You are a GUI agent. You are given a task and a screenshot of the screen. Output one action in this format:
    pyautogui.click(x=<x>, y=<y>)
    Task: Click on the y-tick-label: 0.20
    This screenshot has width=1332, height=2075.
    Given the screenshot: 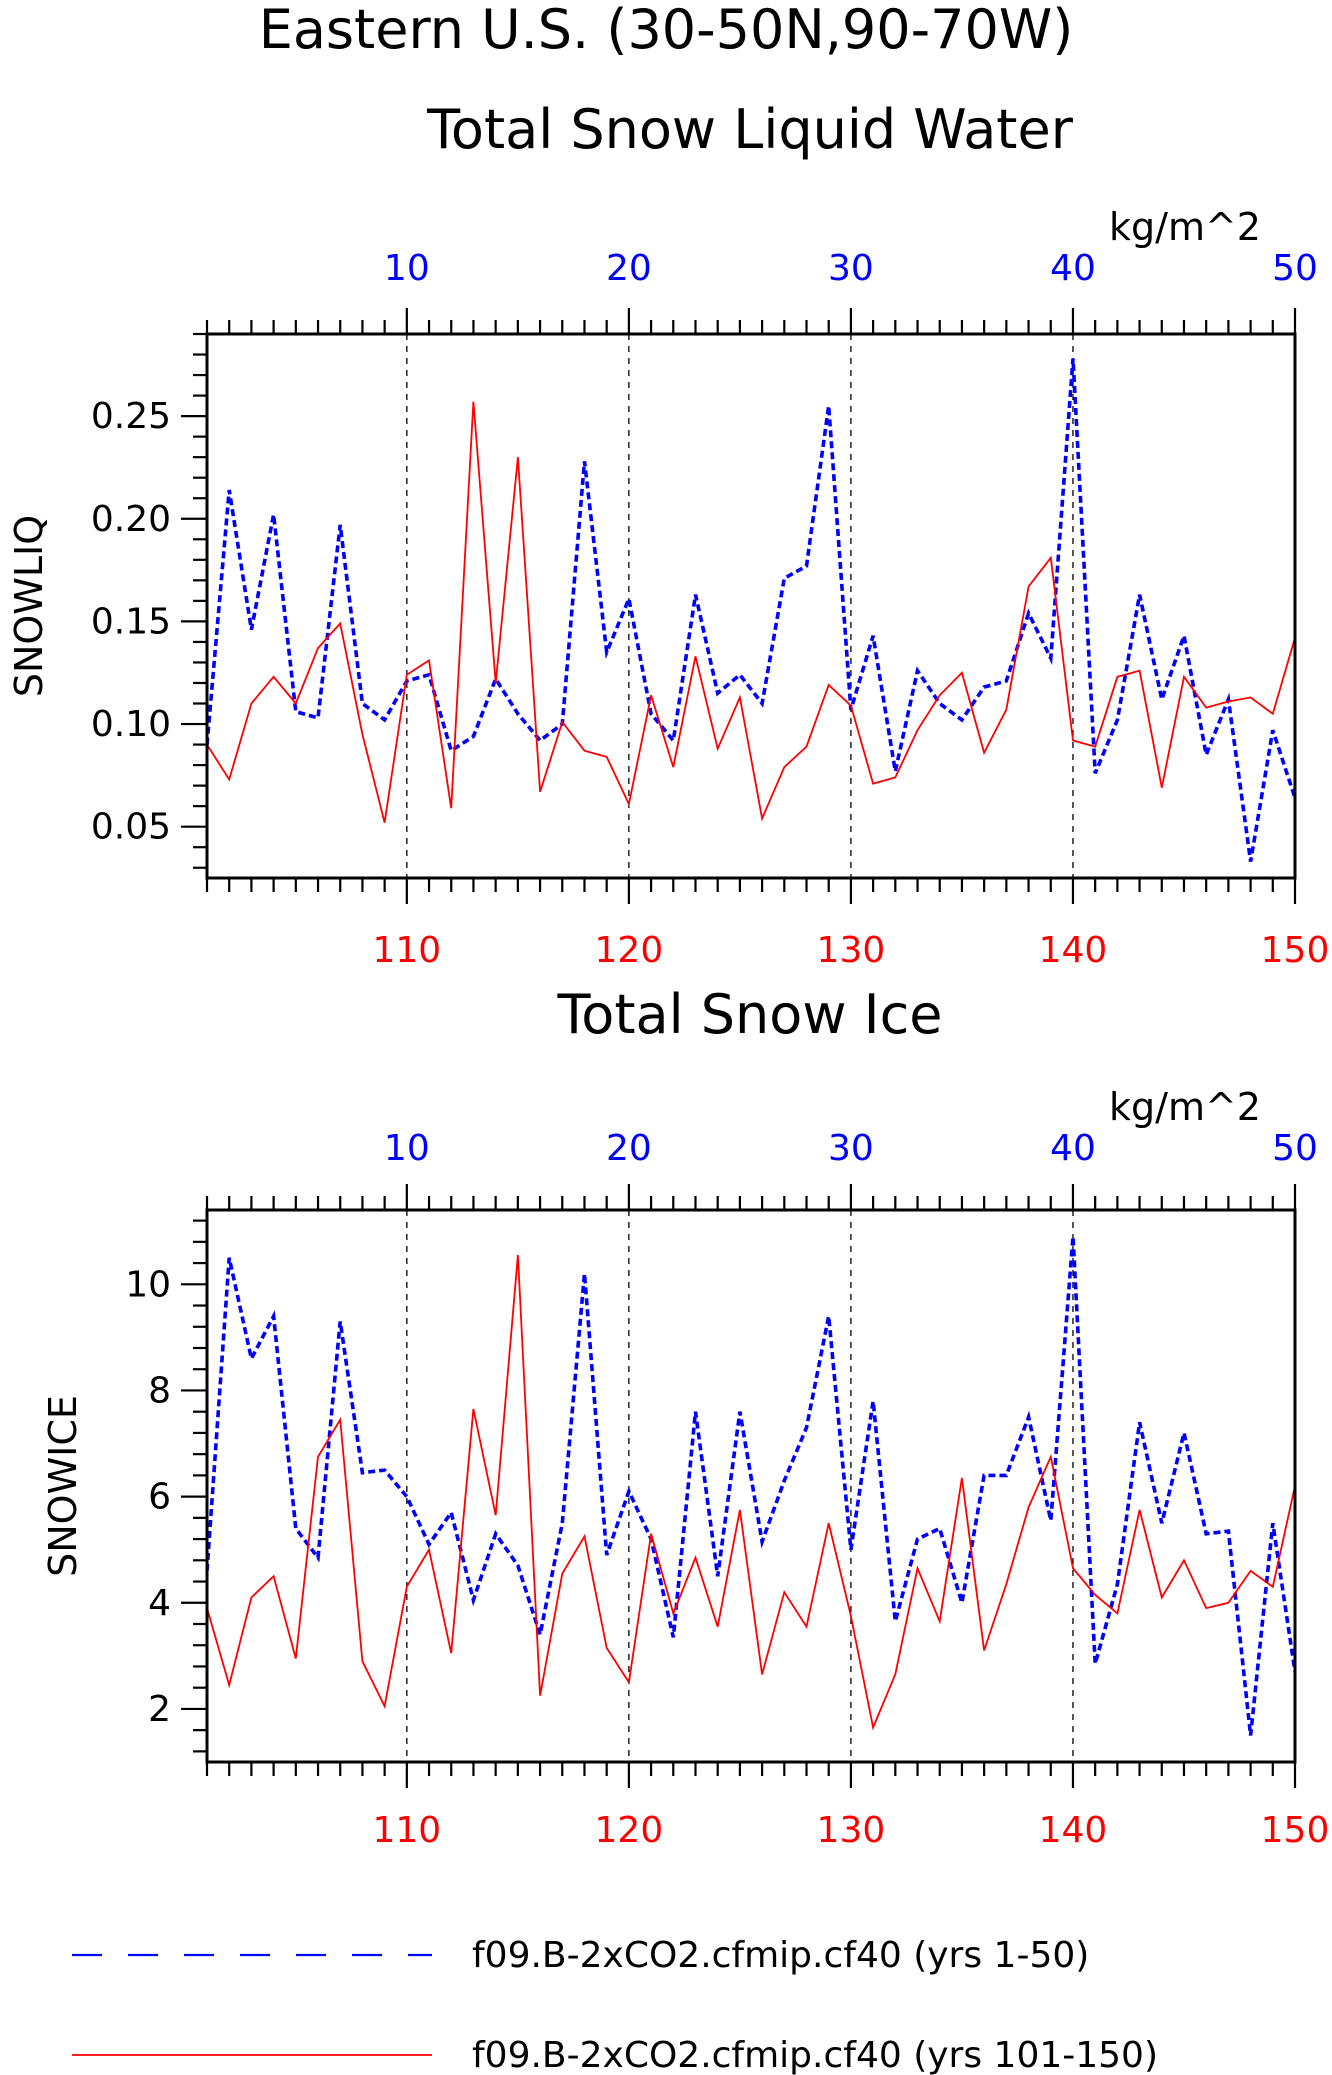 What is the action you would take?
    pyautogui.click(x=131, y=519)
    